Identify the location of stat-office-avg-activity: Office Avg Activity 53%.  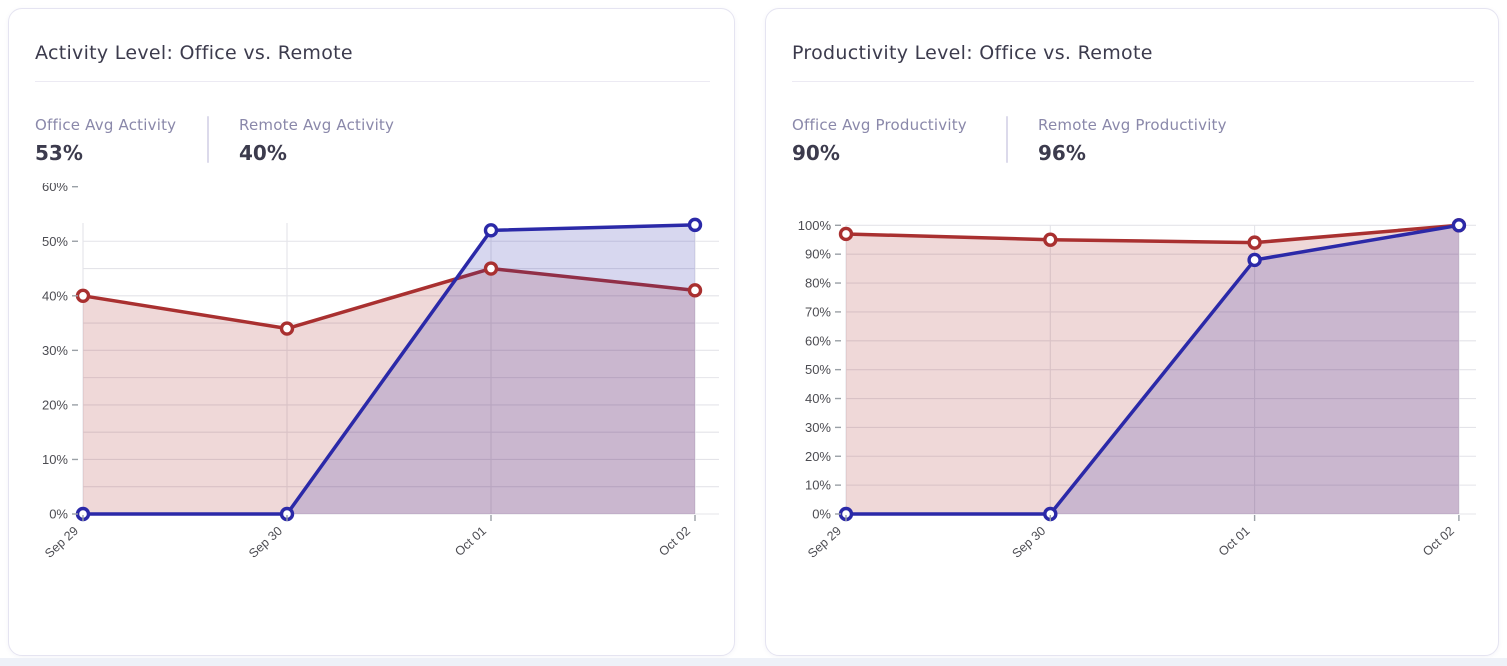
(121, 140).